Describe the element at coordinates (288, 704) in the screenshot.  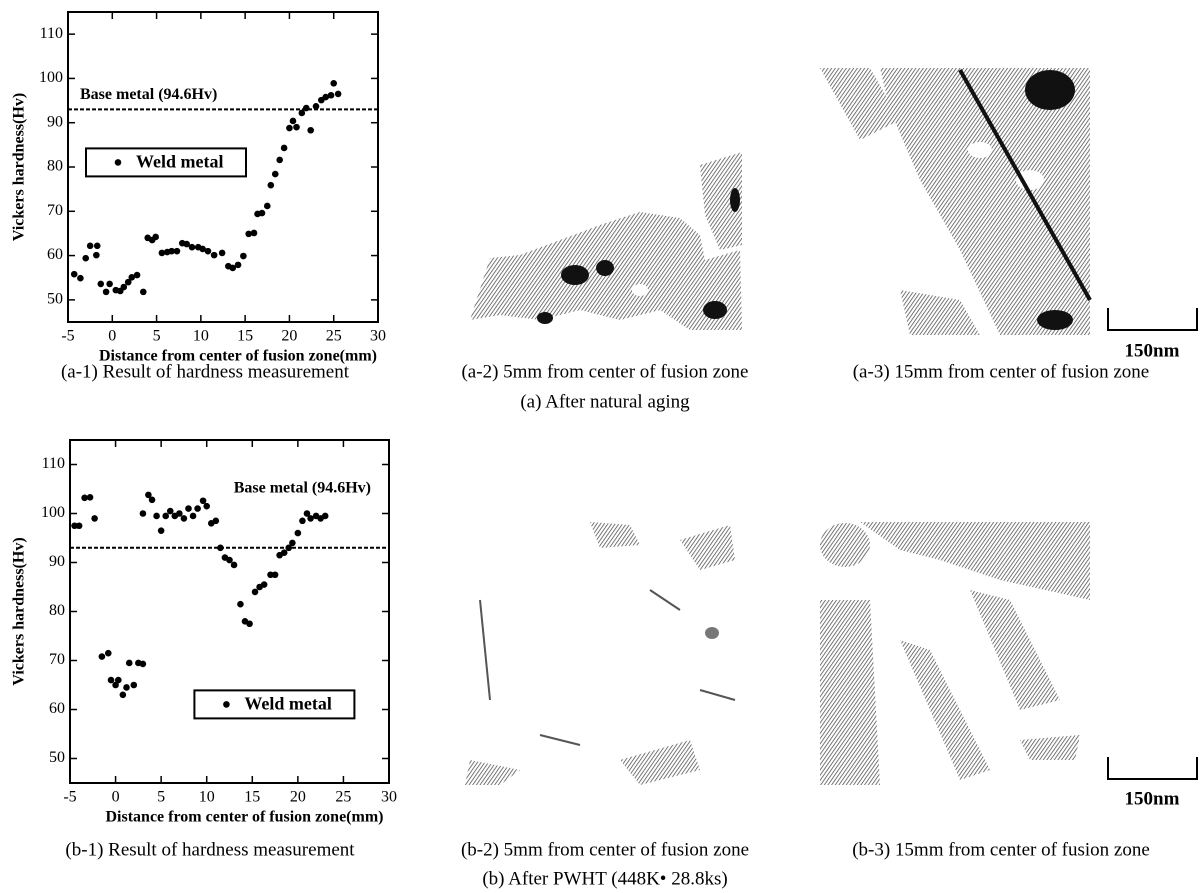
I see `legend-label: Weld metal` at that location.